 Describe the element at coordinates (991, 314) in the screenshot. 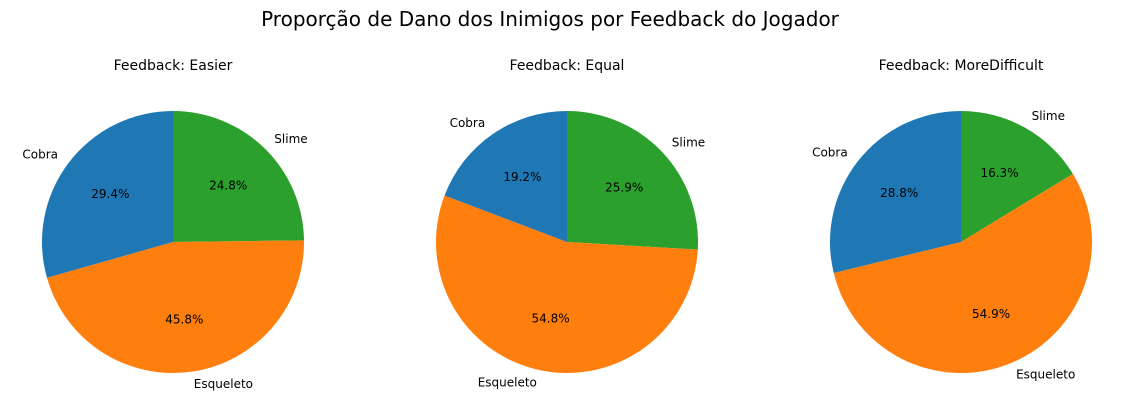

I see `slice-percent-esqueleto: 54.9%` at that location.